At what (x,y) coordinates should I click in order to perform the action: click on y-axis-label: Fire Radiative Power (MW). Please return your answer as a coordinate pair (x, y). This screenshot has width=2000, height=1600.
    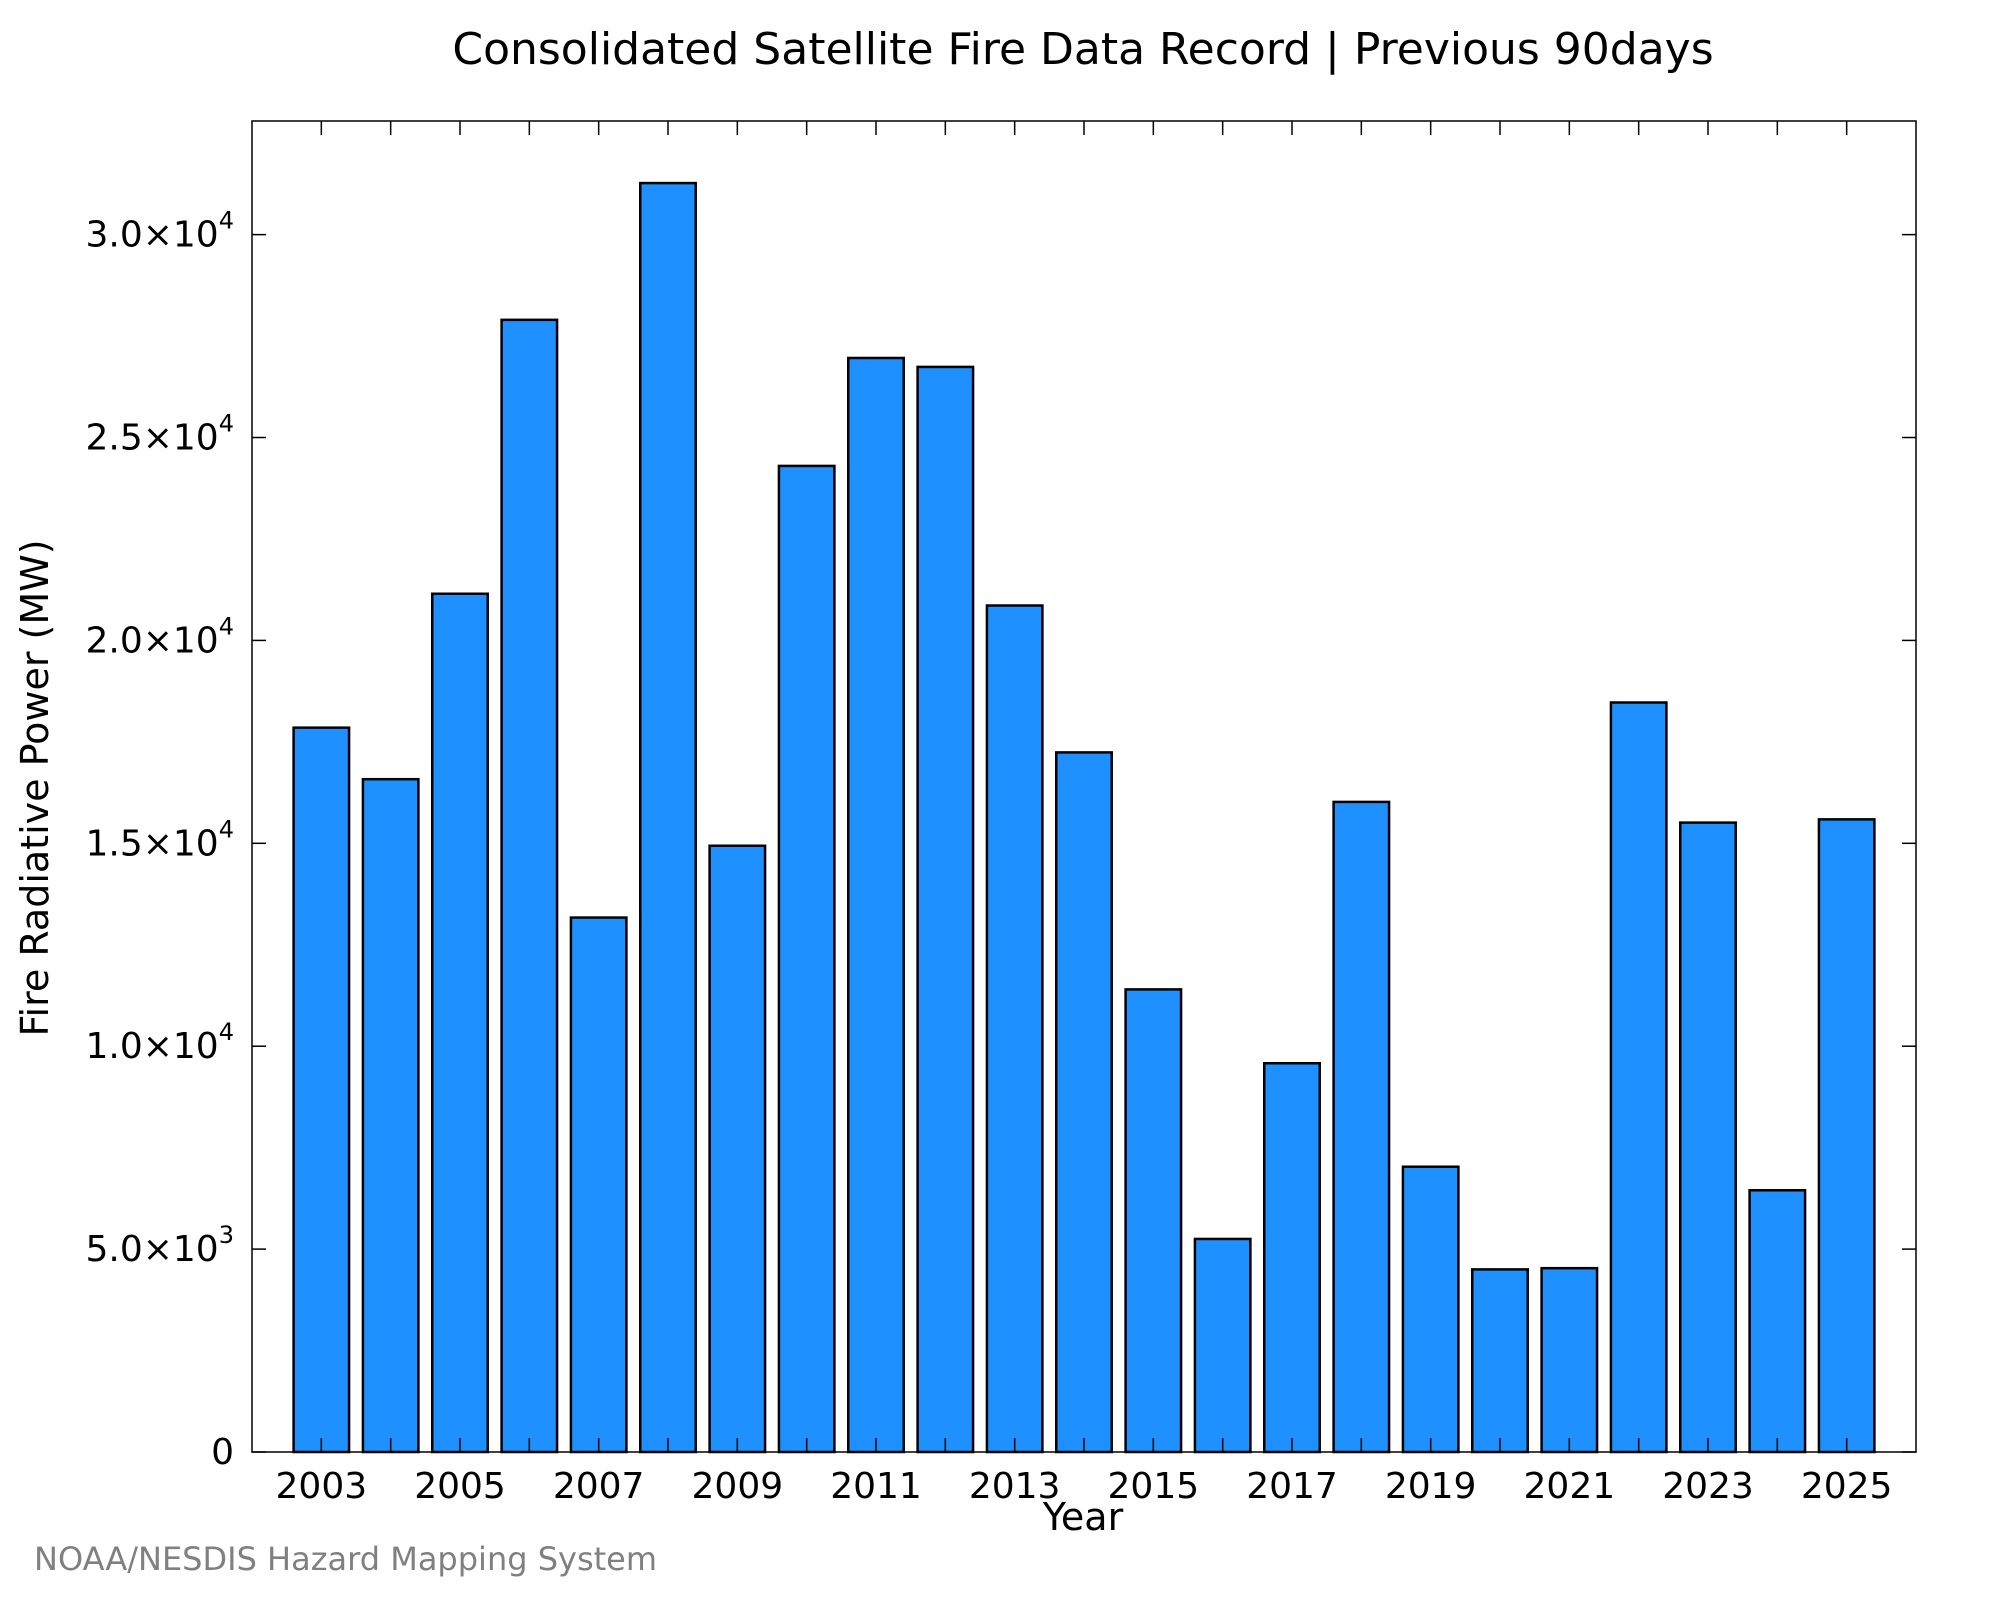
    Looking at the image, I should click on (35, 787).